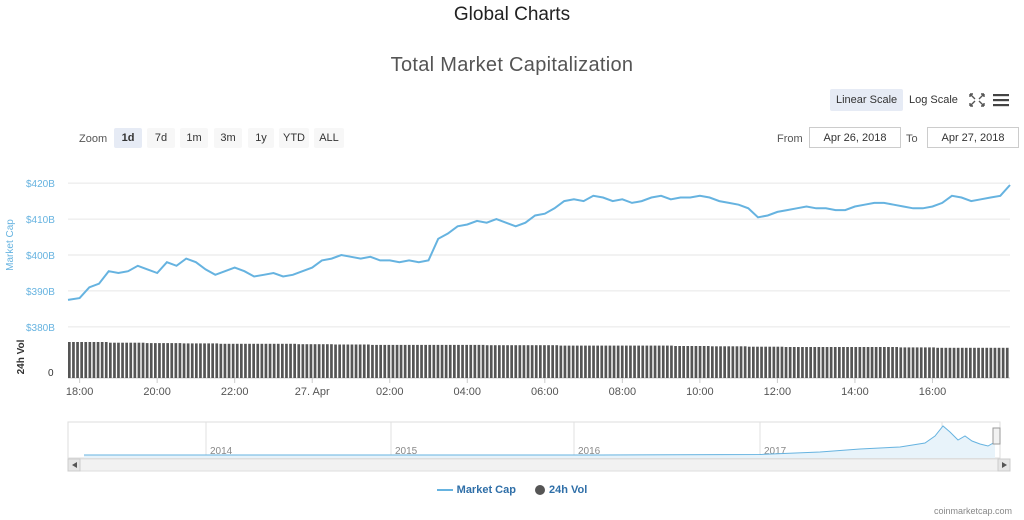 The image size is (1024, 520). I want to click on x-tick-label: 02:00, so click(390, 392).